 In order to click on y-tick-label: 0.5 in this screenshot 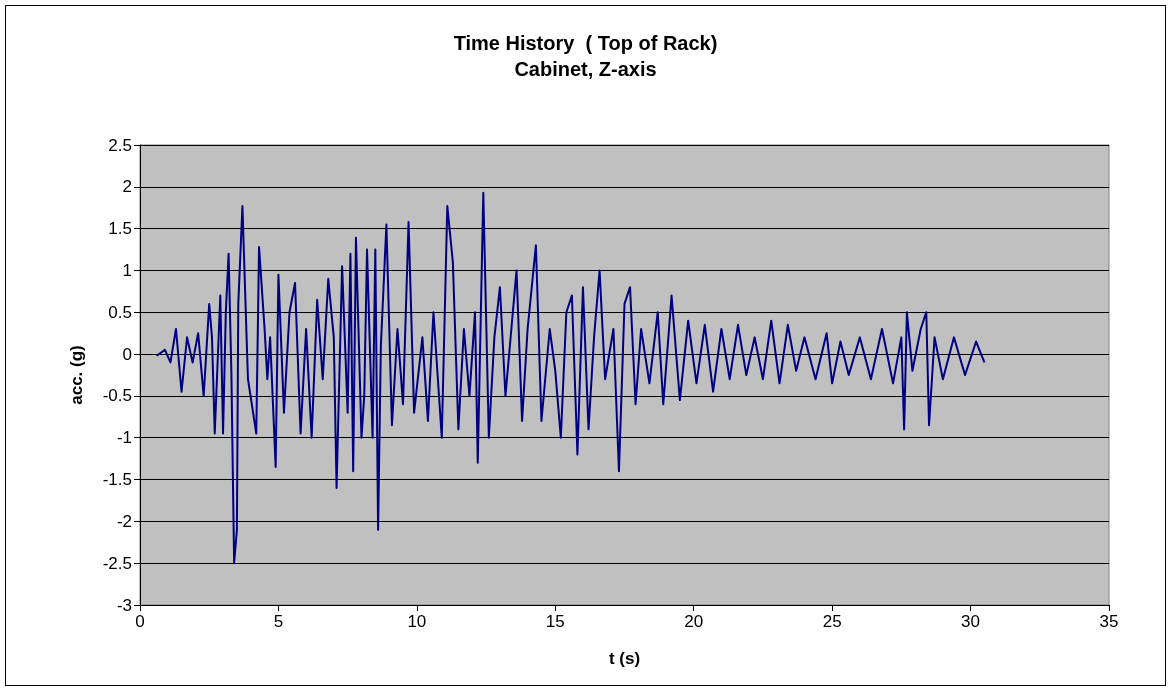, I will do `click(120, 312)`.